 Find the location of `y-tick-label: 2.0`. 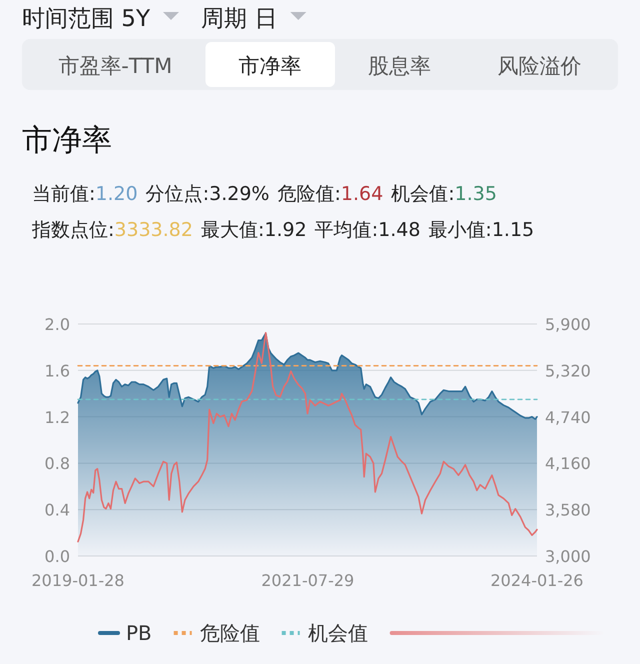

y-tick-label: 2.0 is located at coordinates (57, 324).